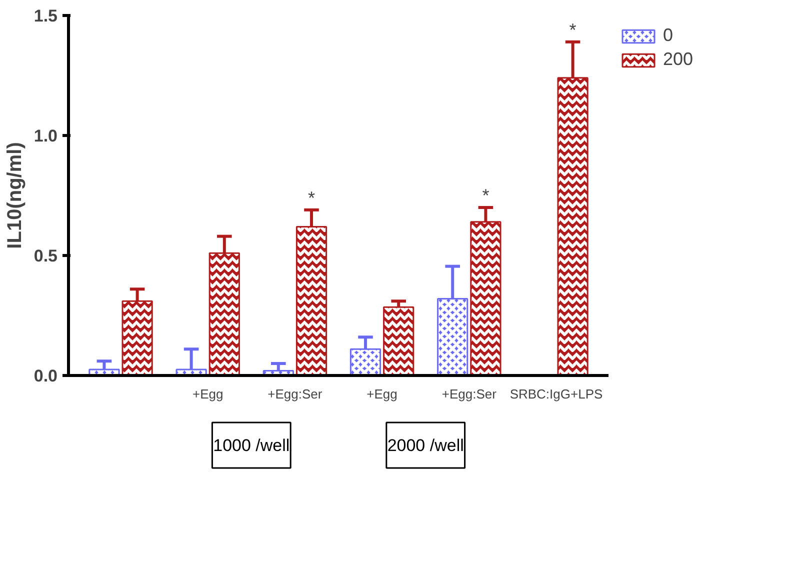 This screenshot has height=562, width=802. Describe the element at coordinates (15, 195) in the screenshot. I see `y-axis-title: IL10(ng/ml)` at that location.